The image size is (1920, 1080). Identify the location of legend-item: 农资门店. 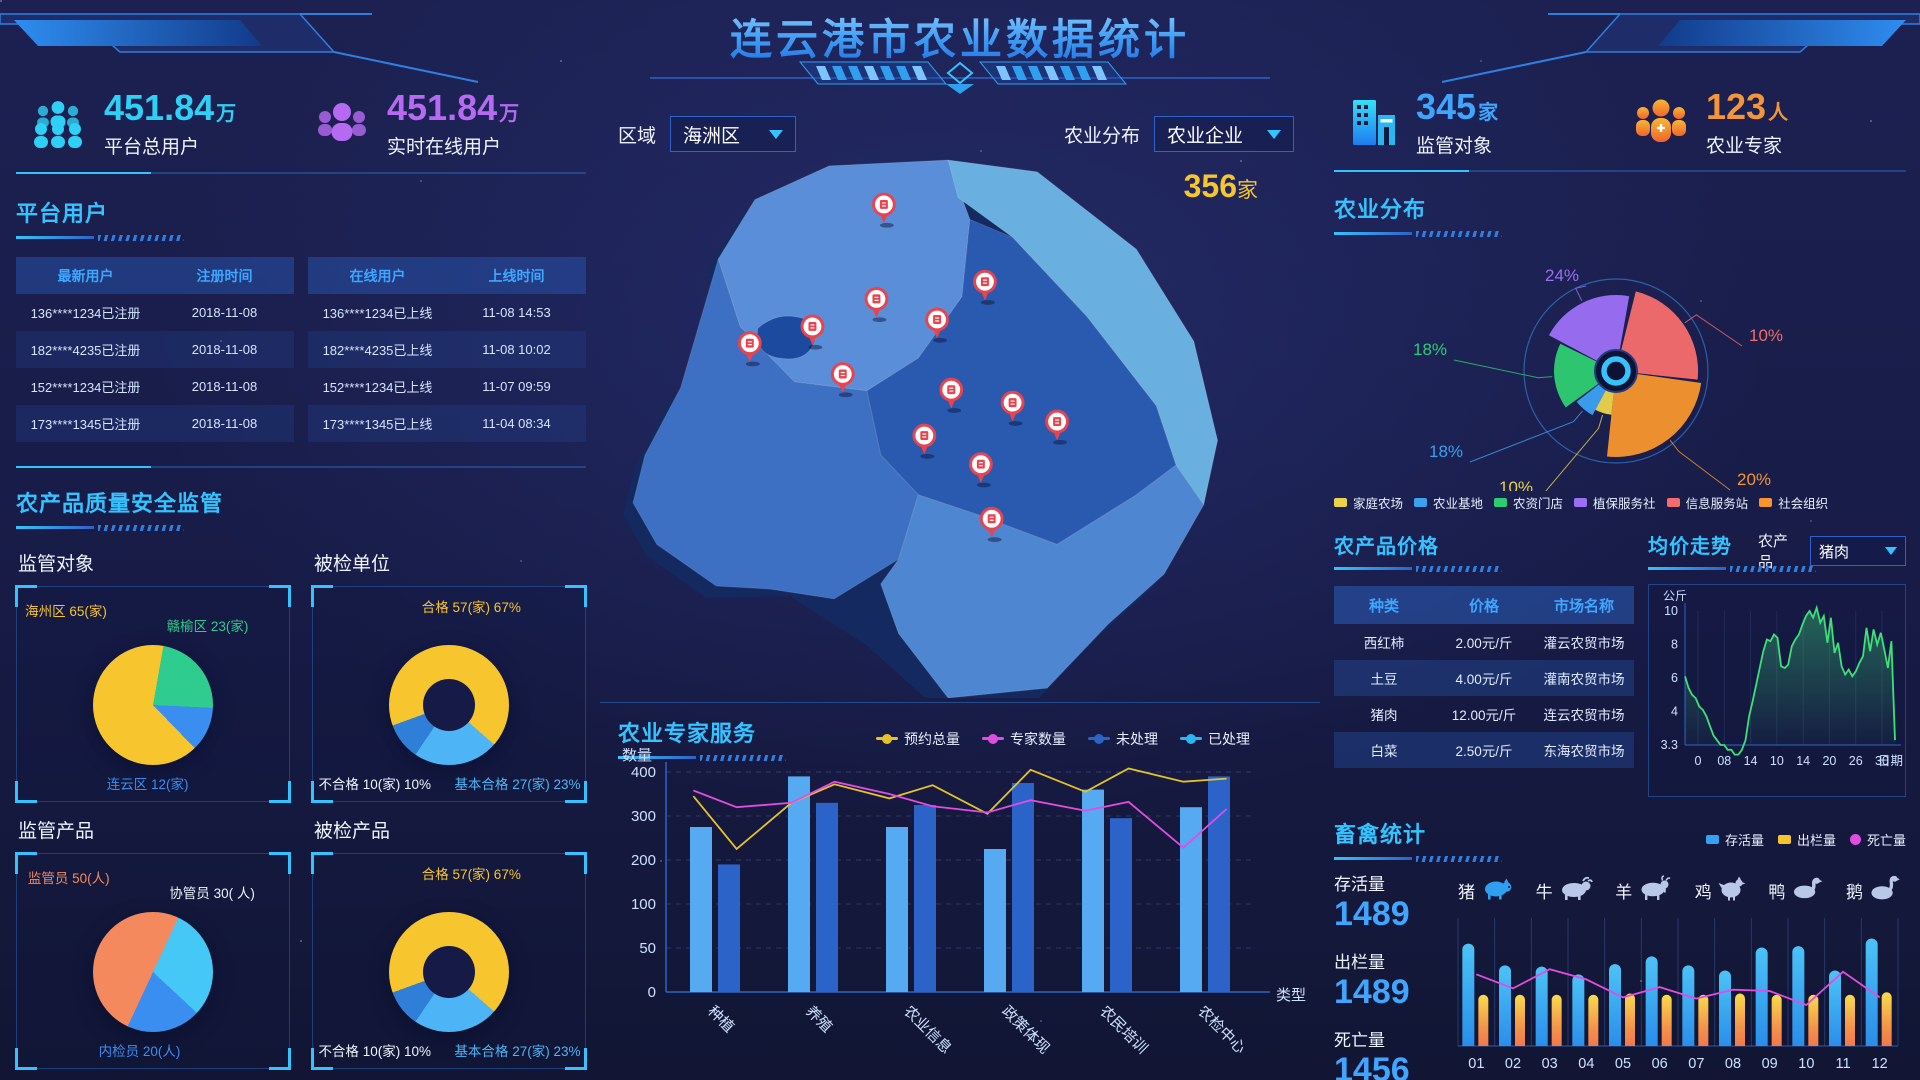
(1528, 502).